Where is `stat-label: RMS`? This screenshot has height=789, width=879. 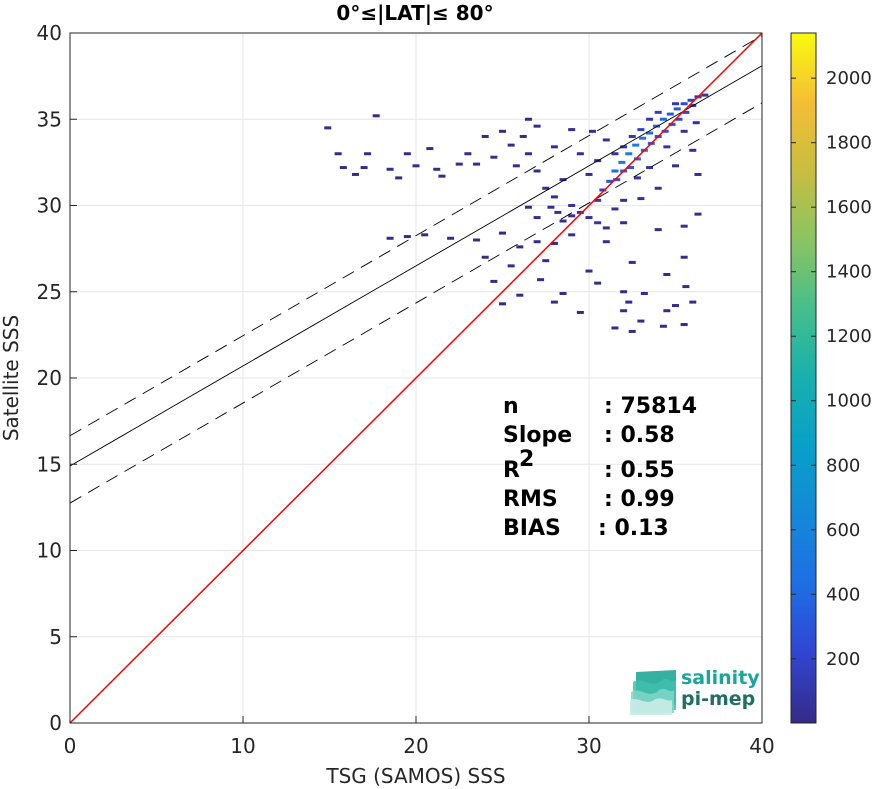 stat-label: RMS is located at coordinates (530, 499).